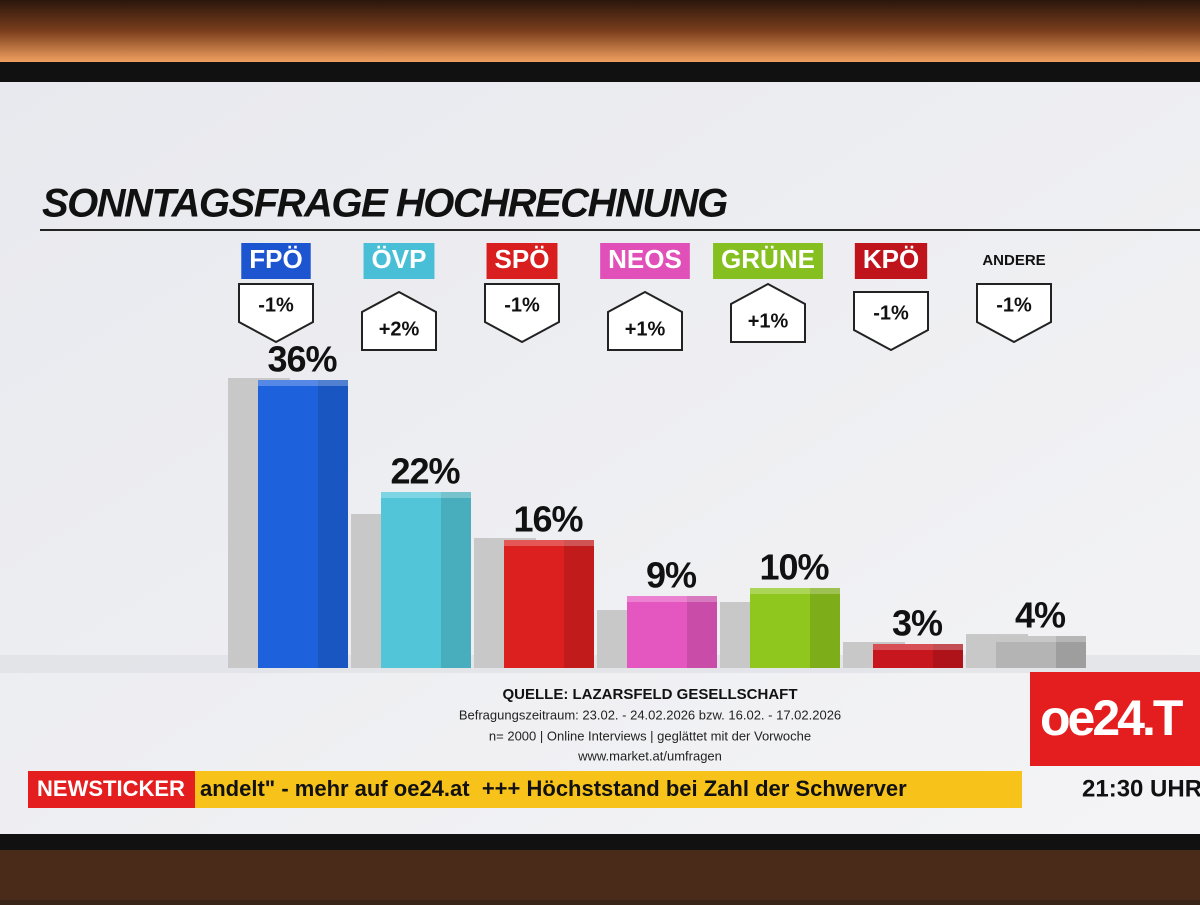 This screenshot has height=905, width=1200. Describe the element at coordinates (1141, 788) in the screenshot. I see `time: 21:30 UHR` at that location.